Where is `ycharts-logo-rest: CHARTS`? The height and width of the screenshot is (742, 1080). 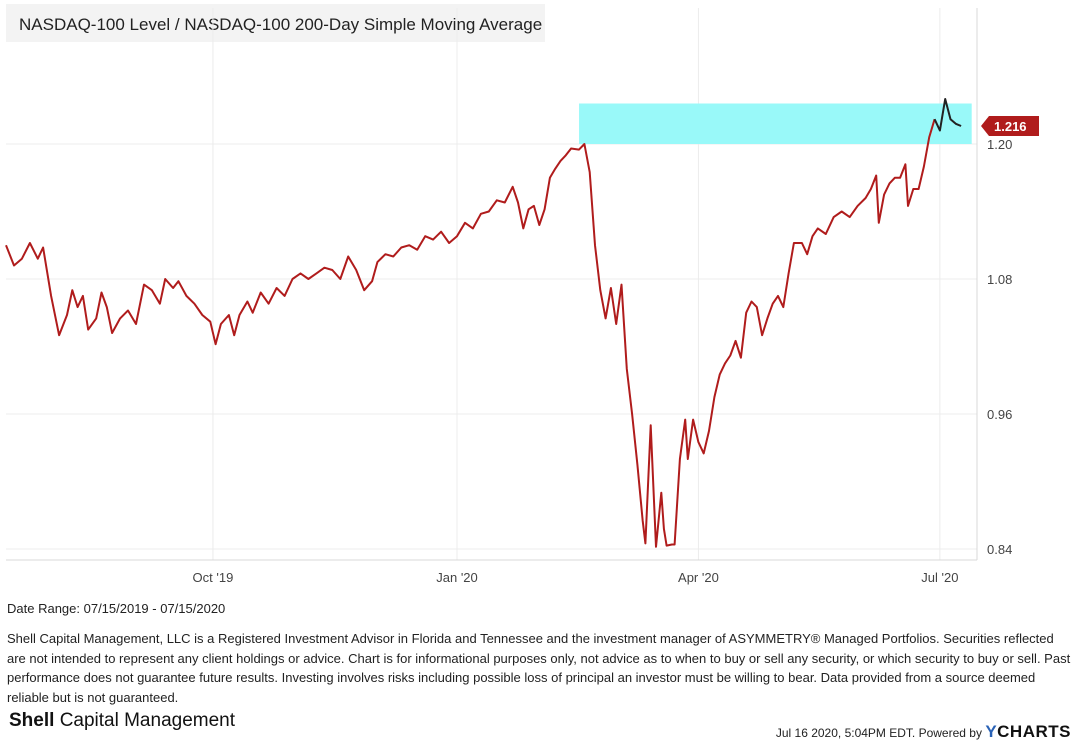 ycharts-logo-rest: CHARTS is located at coordinates (1034, 731).